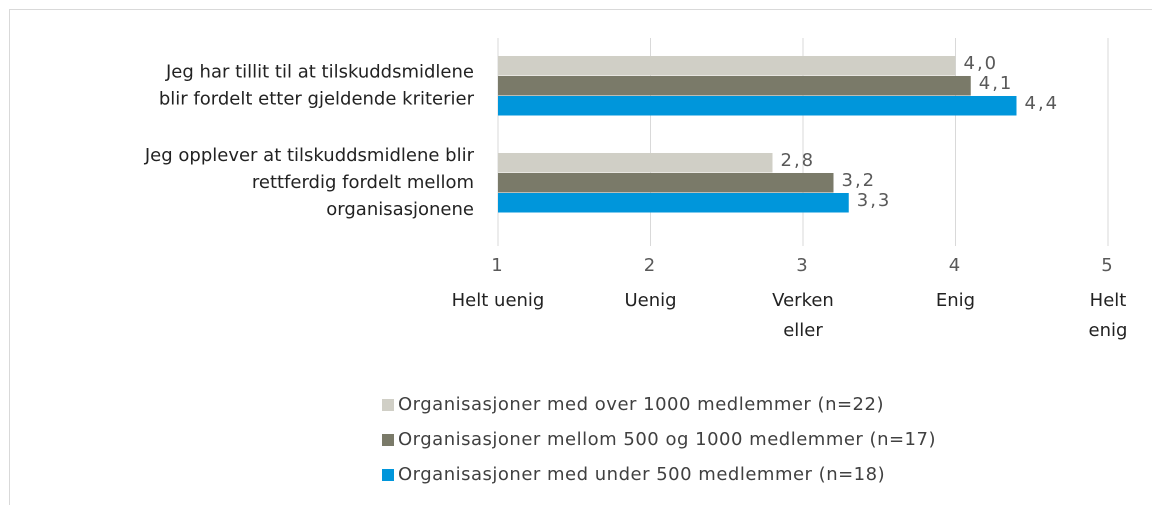 Image resolution: width=1152 pixels, height=505 pixels. Describe the element at coordinates (874, 200) in the screenshot. I see `value-label: 3,3` at that location.